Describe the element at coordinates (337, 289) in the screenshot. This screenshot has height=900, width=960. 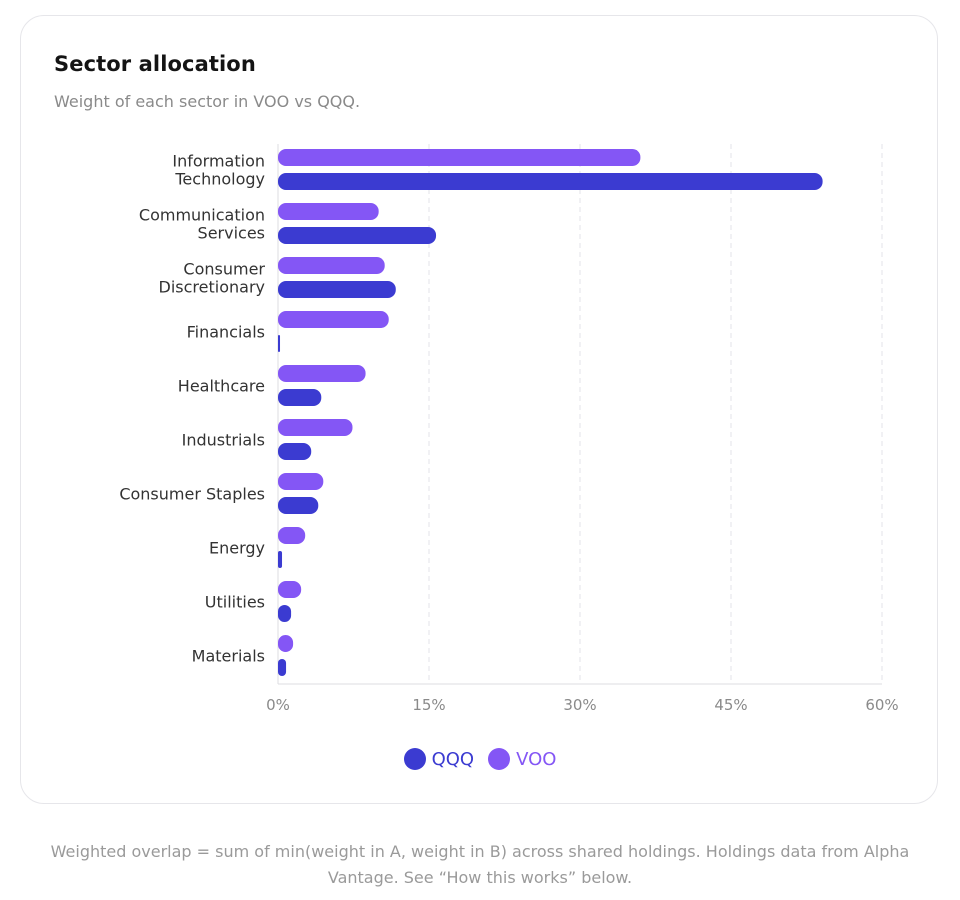
I see `bar-qqq-consumer-discretionary` at that location.